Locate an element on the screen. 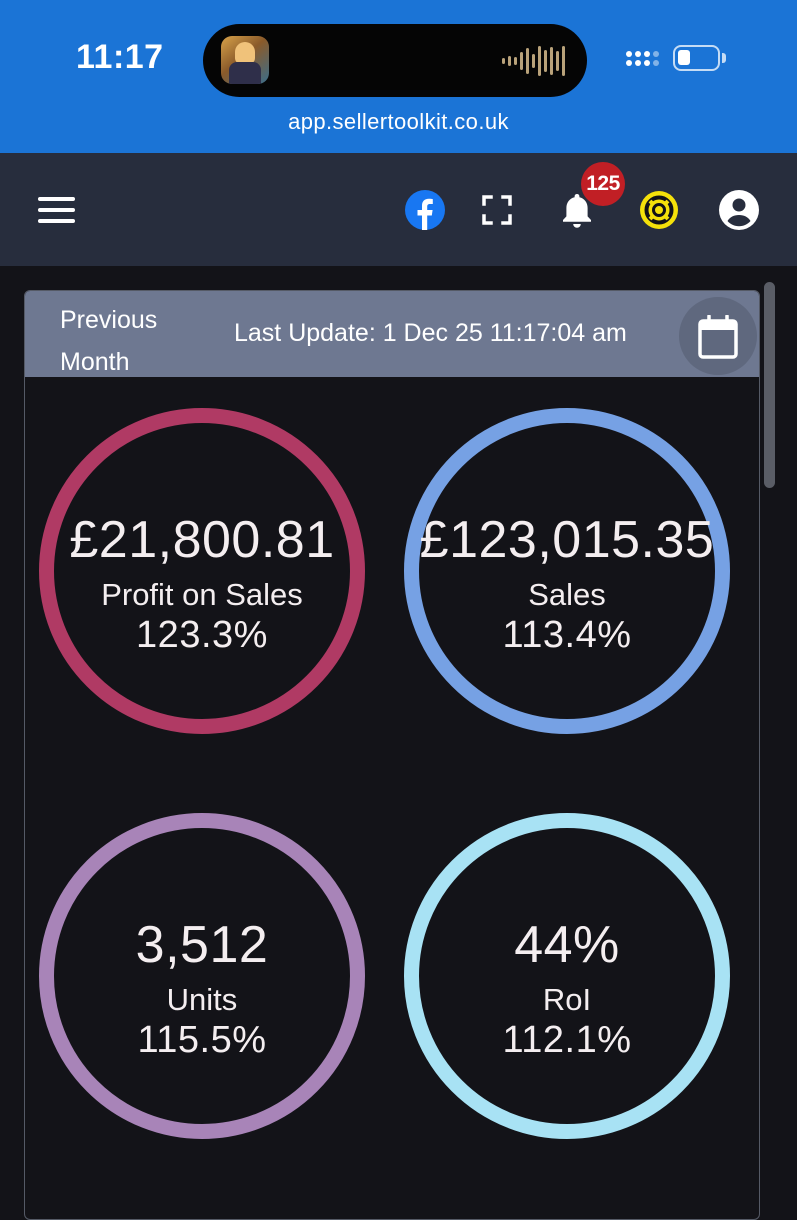 Image resolution: width=797 pixels, height=1220 pixels. metric-change: 113.4% is located at coordinates (567, 635).